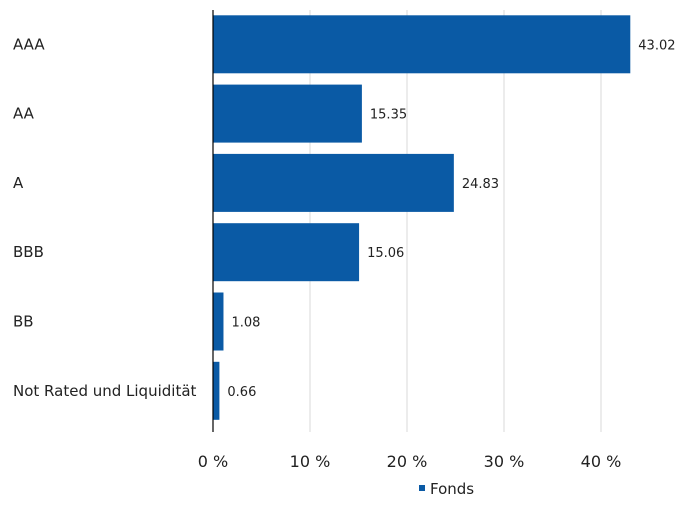 The image size is (690, 505). What do you see at coordinates (241, 392) in the screenshot?
I see `data-label: 0.66` at bounding box center [241, 392].